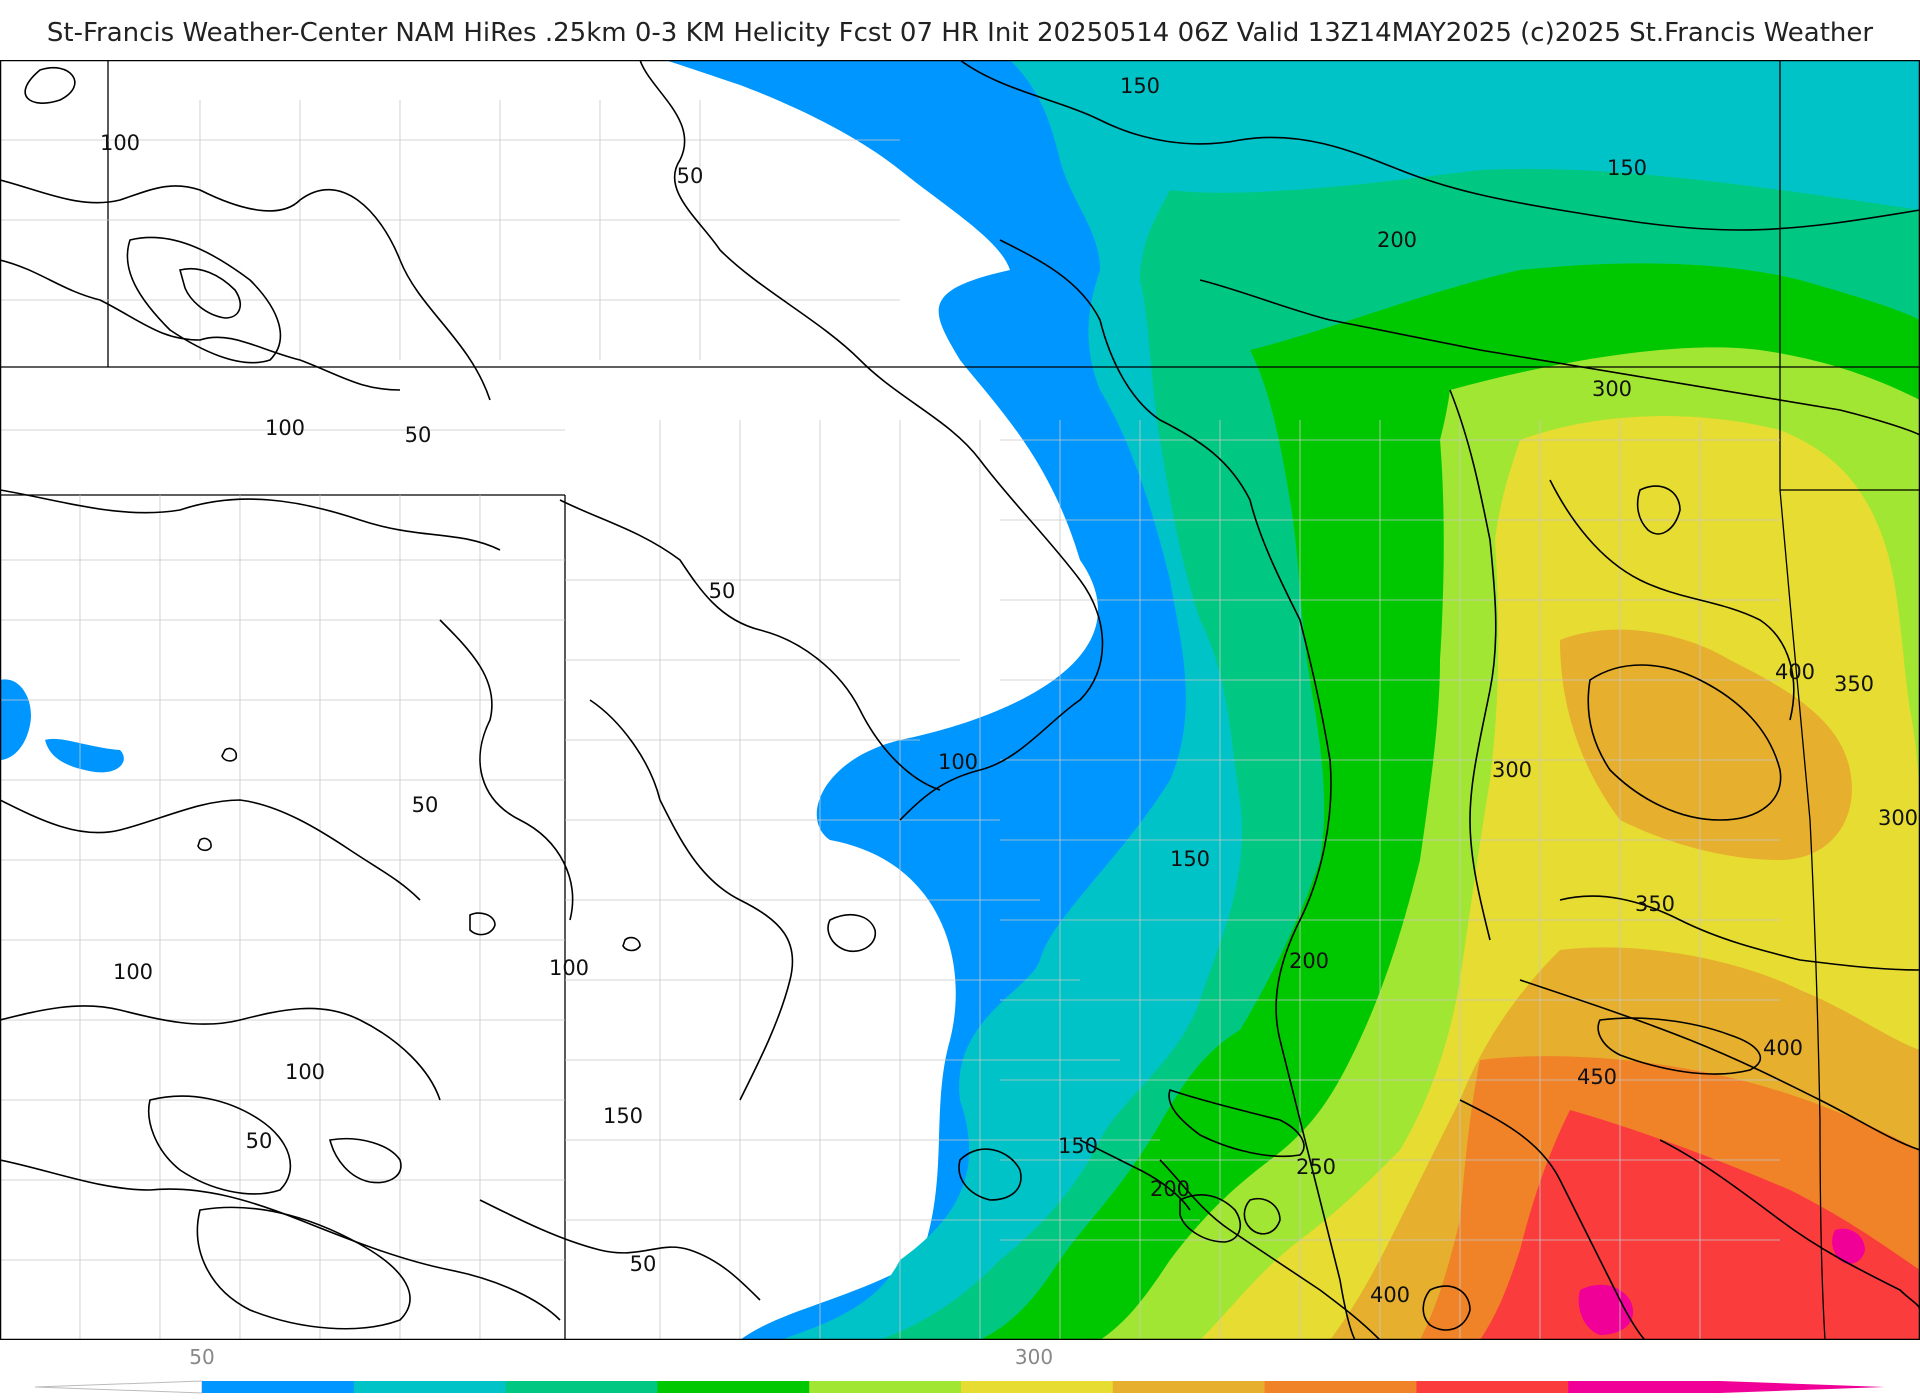 This screenshot has width=1920, height=1400. I want to click on legend-right-arrow, so click(1802, 1387).